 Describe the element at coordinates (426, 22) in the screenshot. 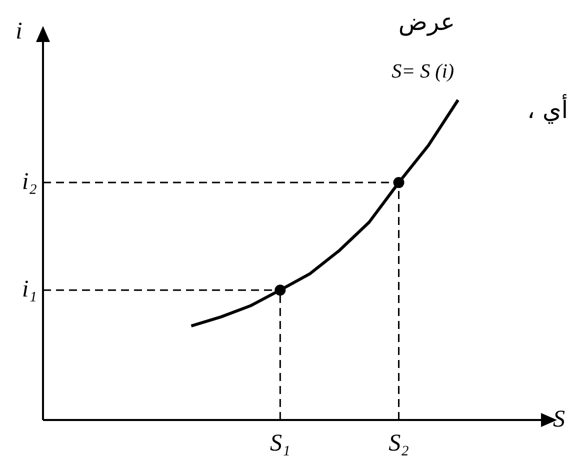

I see `text: عرض` at that location.